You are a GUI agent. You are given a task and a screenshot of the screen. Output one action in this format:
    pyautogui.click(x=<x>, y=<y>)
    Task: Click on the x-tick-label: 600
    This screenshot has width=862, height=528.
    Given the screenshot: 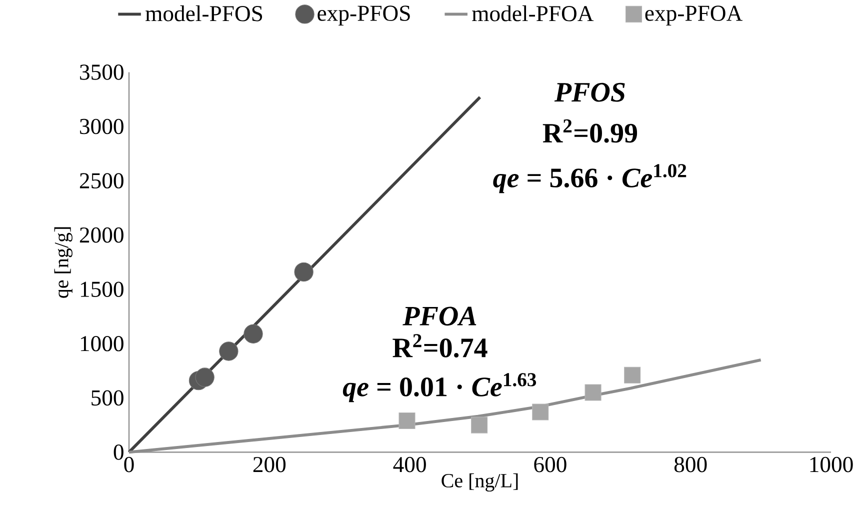 What is the action you would take?
    pyautogui.click(x=550, y=464)
    